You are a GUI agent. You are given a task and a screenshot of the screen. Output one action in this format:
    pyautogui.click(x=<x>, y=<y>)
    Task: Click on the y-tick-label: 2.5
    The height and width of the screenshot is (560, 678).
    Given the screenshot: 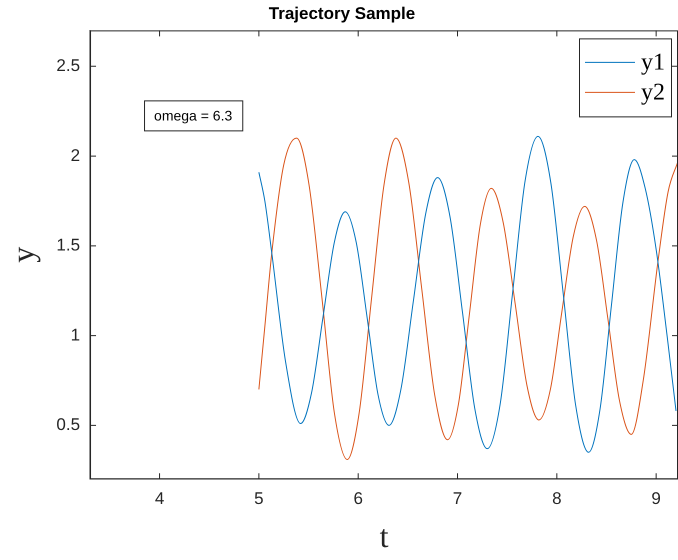 What is the action you would take?
    pyautogui.click(x=68, y=65)
    